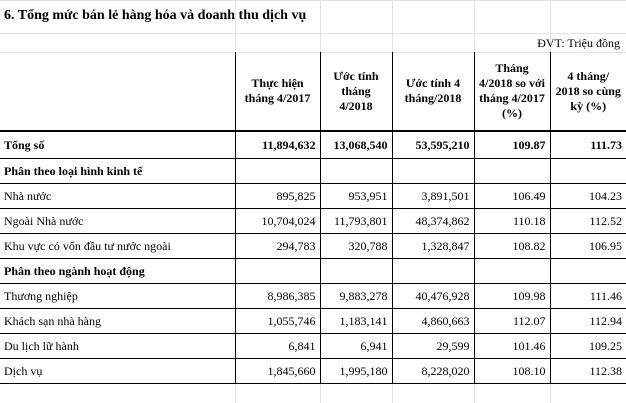 The image size is (626, 403). Describe the element at coordinates (587, 221) in the screenshot. I see `cell: 112.52` at that location.